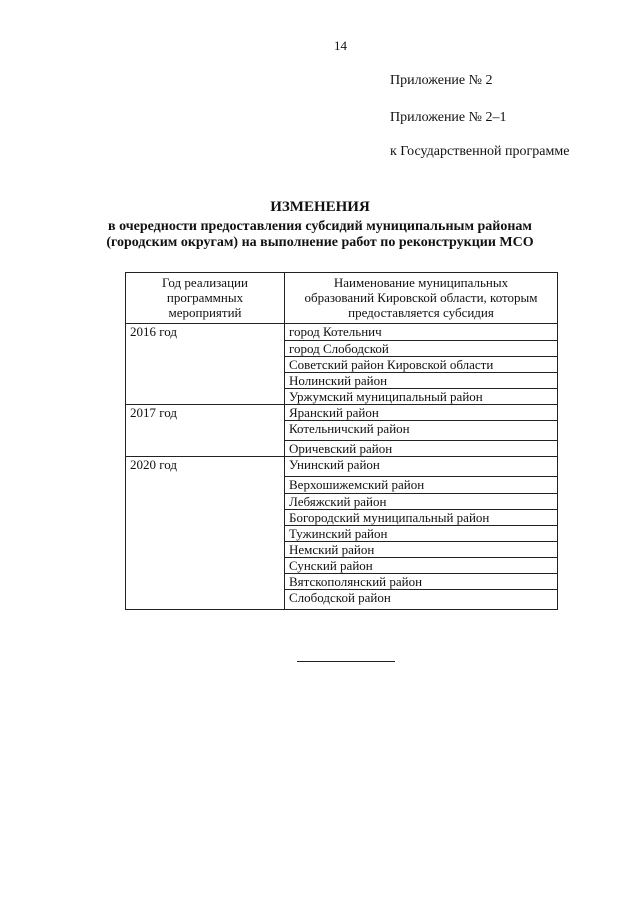 The image size is (640, 905). What do you see at coordinates (421, 380) in the screenshot?
I see `municipality-cell: Нолинский район` at bounding box center [421, 380].